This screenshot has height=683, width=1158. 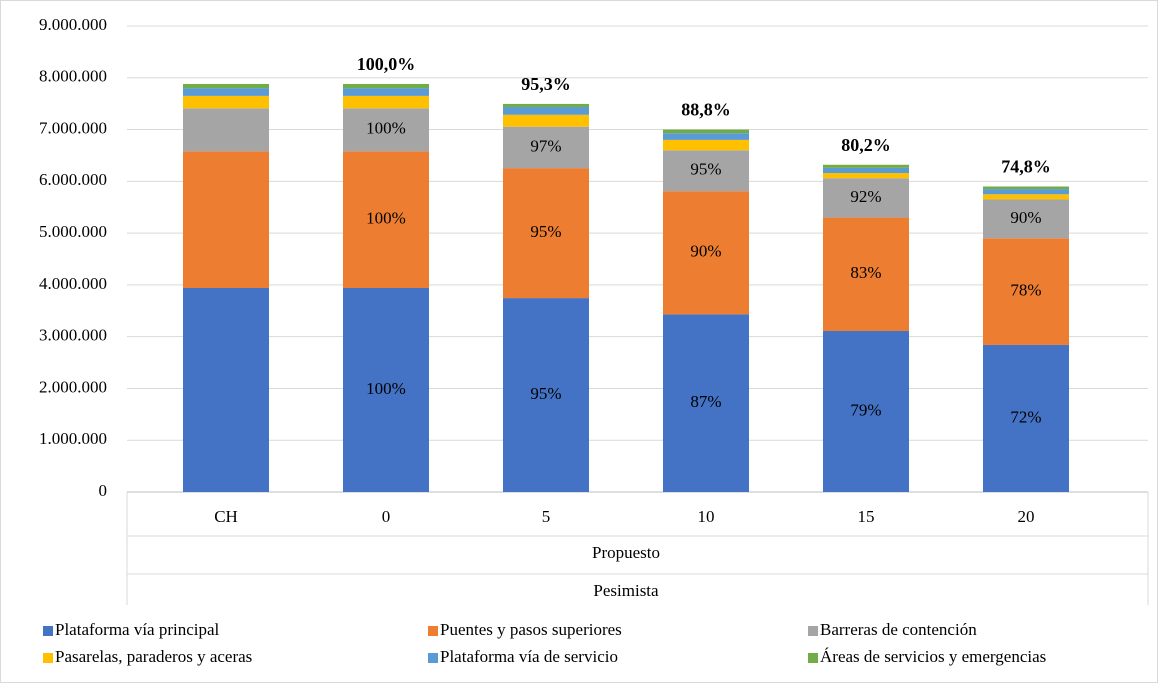 I want to click on total-label: 100,0%, so click(x=386, y=64).